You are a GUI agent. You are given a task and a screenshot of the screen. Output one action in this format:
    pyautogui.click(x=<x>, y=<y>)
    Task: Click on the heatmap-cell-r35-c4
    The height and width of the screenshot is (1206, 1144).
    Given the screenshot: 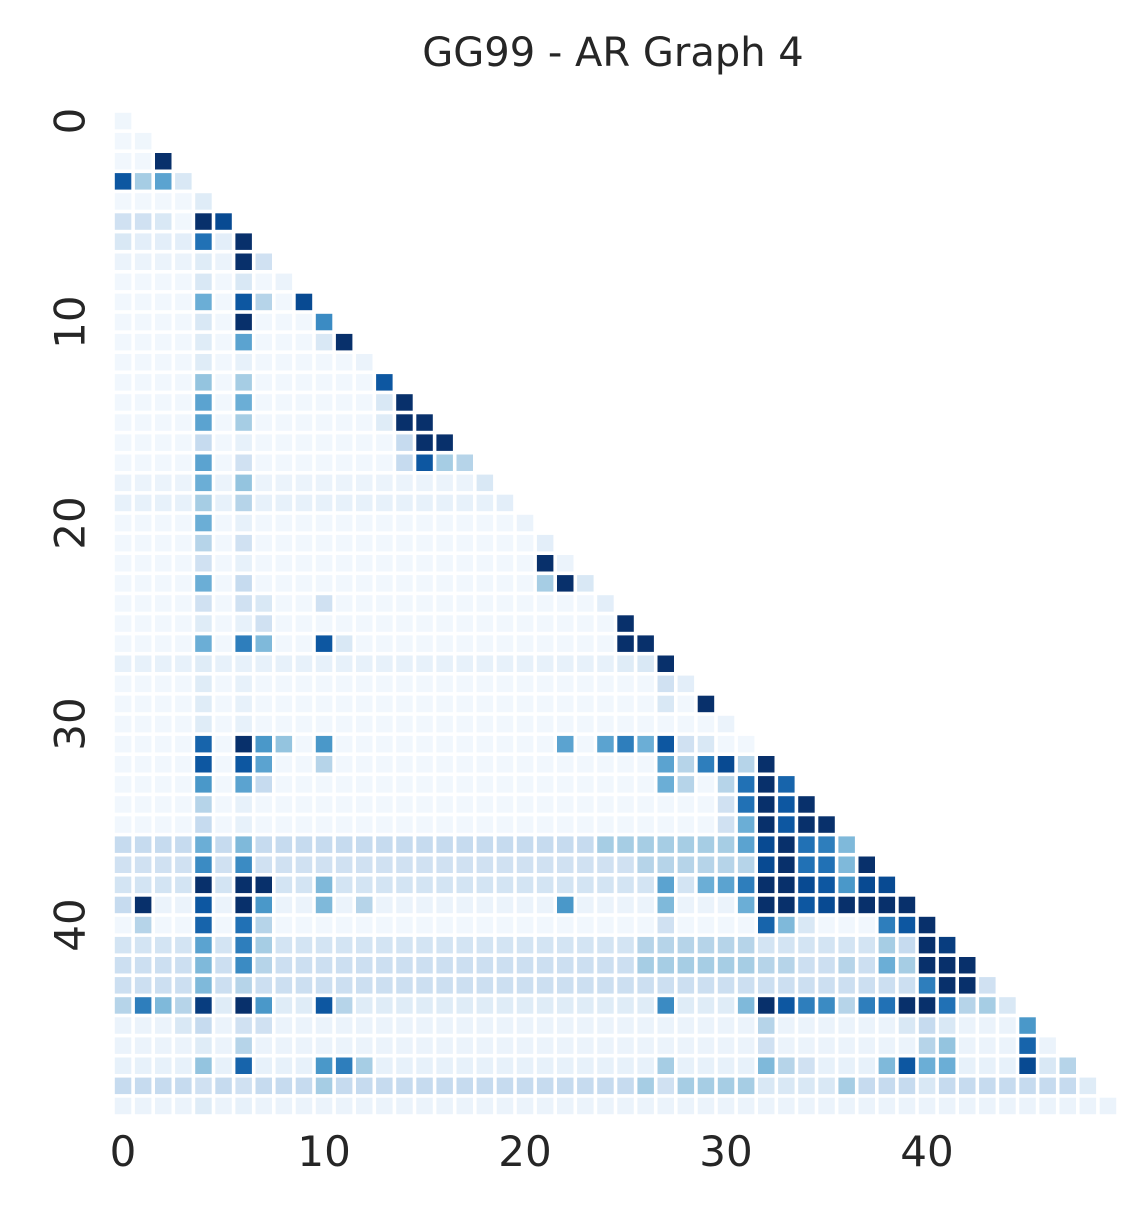 What is the action you would take?
    pyautogui.click(x=203, y=824)
    